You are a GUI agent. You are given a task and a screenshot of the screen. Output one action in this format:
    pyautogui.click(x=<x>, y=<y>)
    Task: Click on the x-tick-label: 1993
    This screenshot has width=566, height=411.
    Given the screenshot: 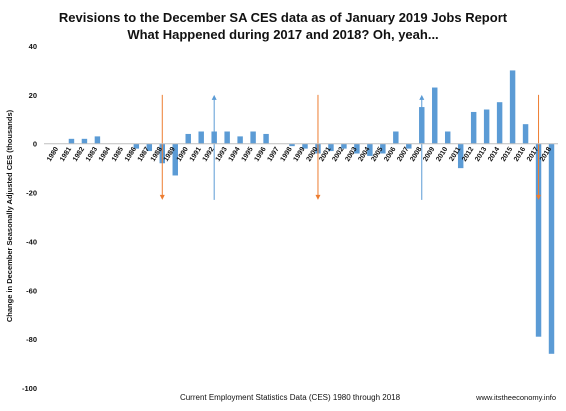 What is the action you would take?
    pyautogui.click(x=222, y=154)
    